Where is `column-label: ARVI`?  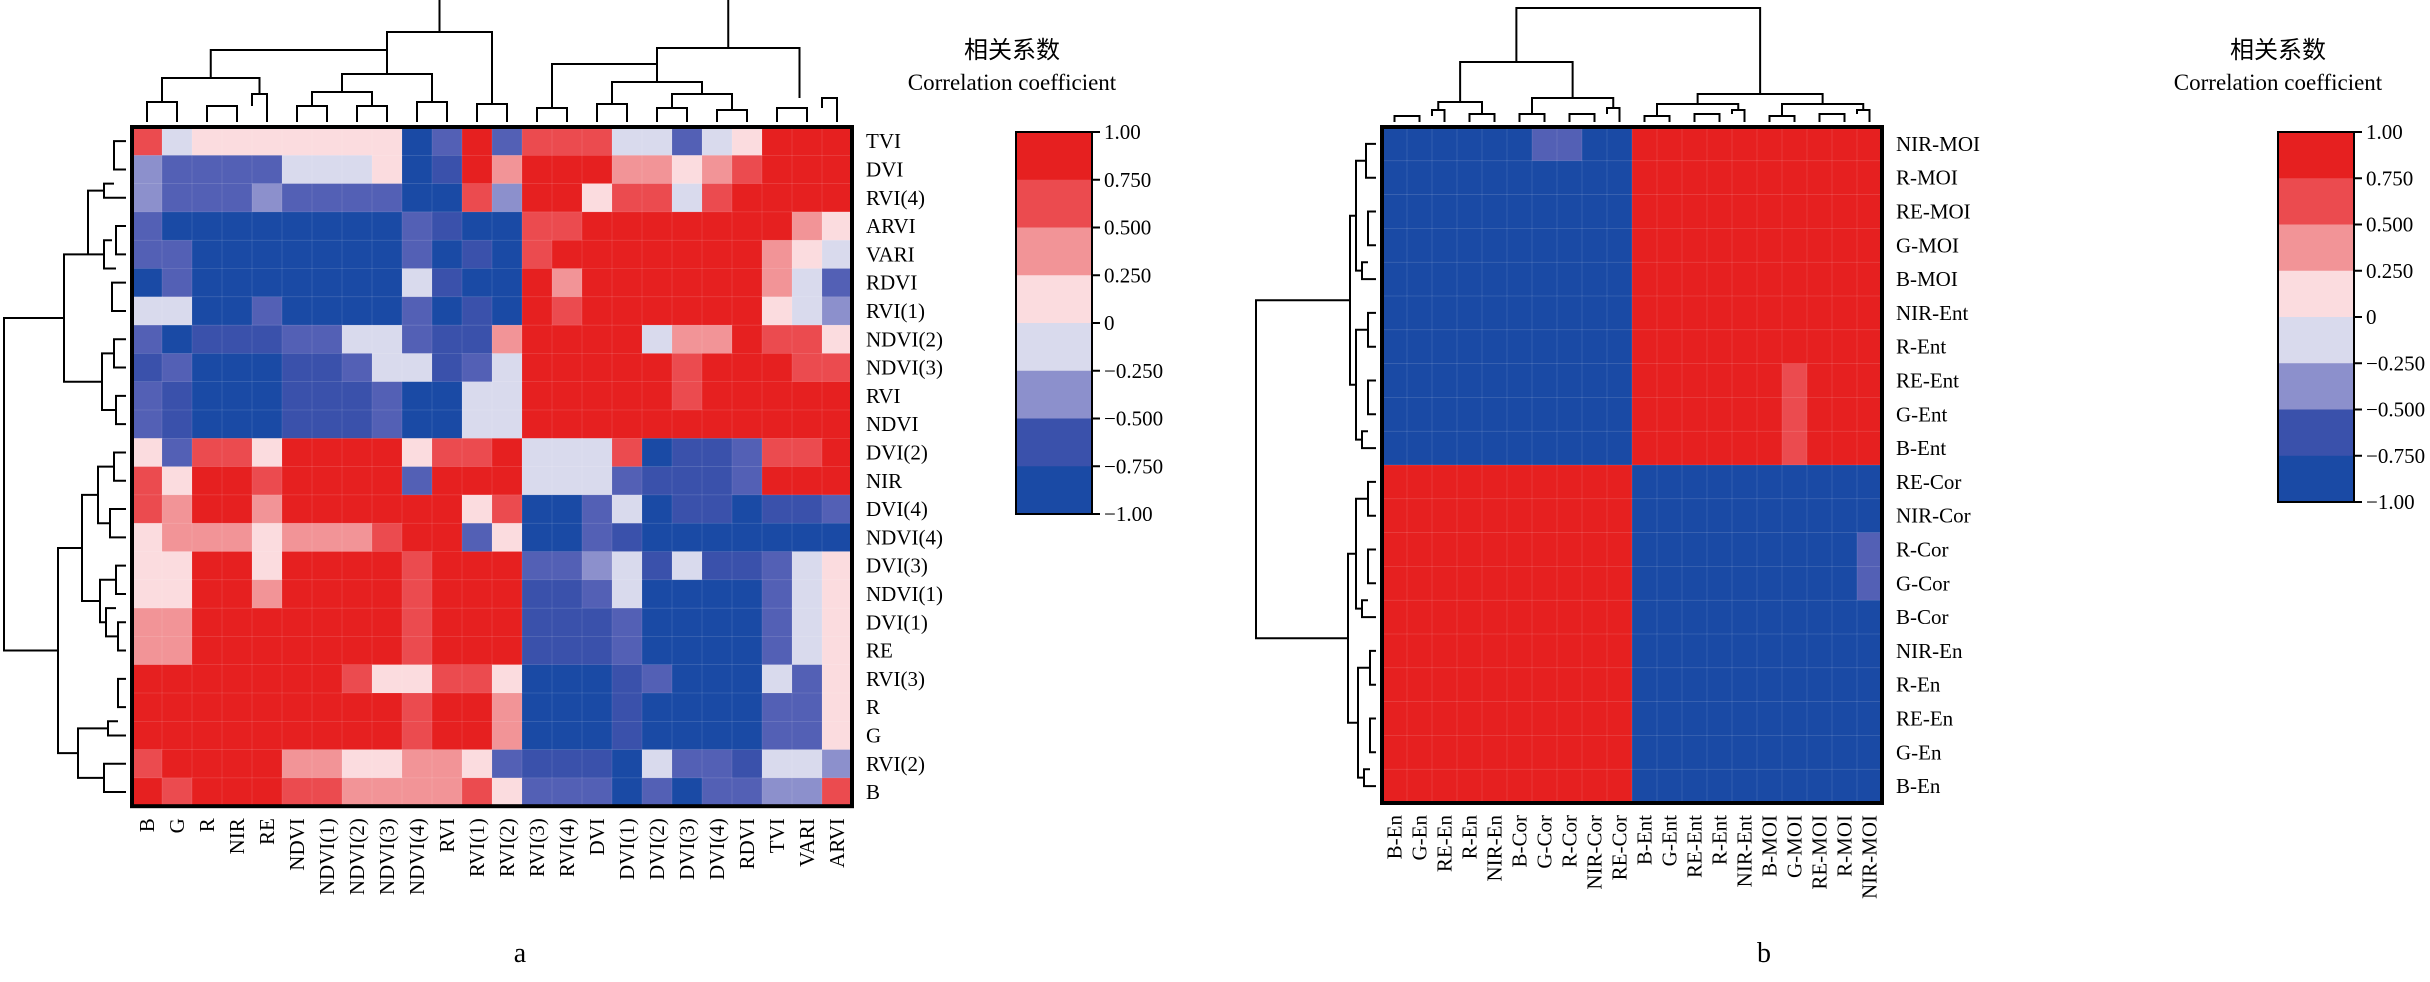
column-label: ARVI is located at coordinates (837, 843).